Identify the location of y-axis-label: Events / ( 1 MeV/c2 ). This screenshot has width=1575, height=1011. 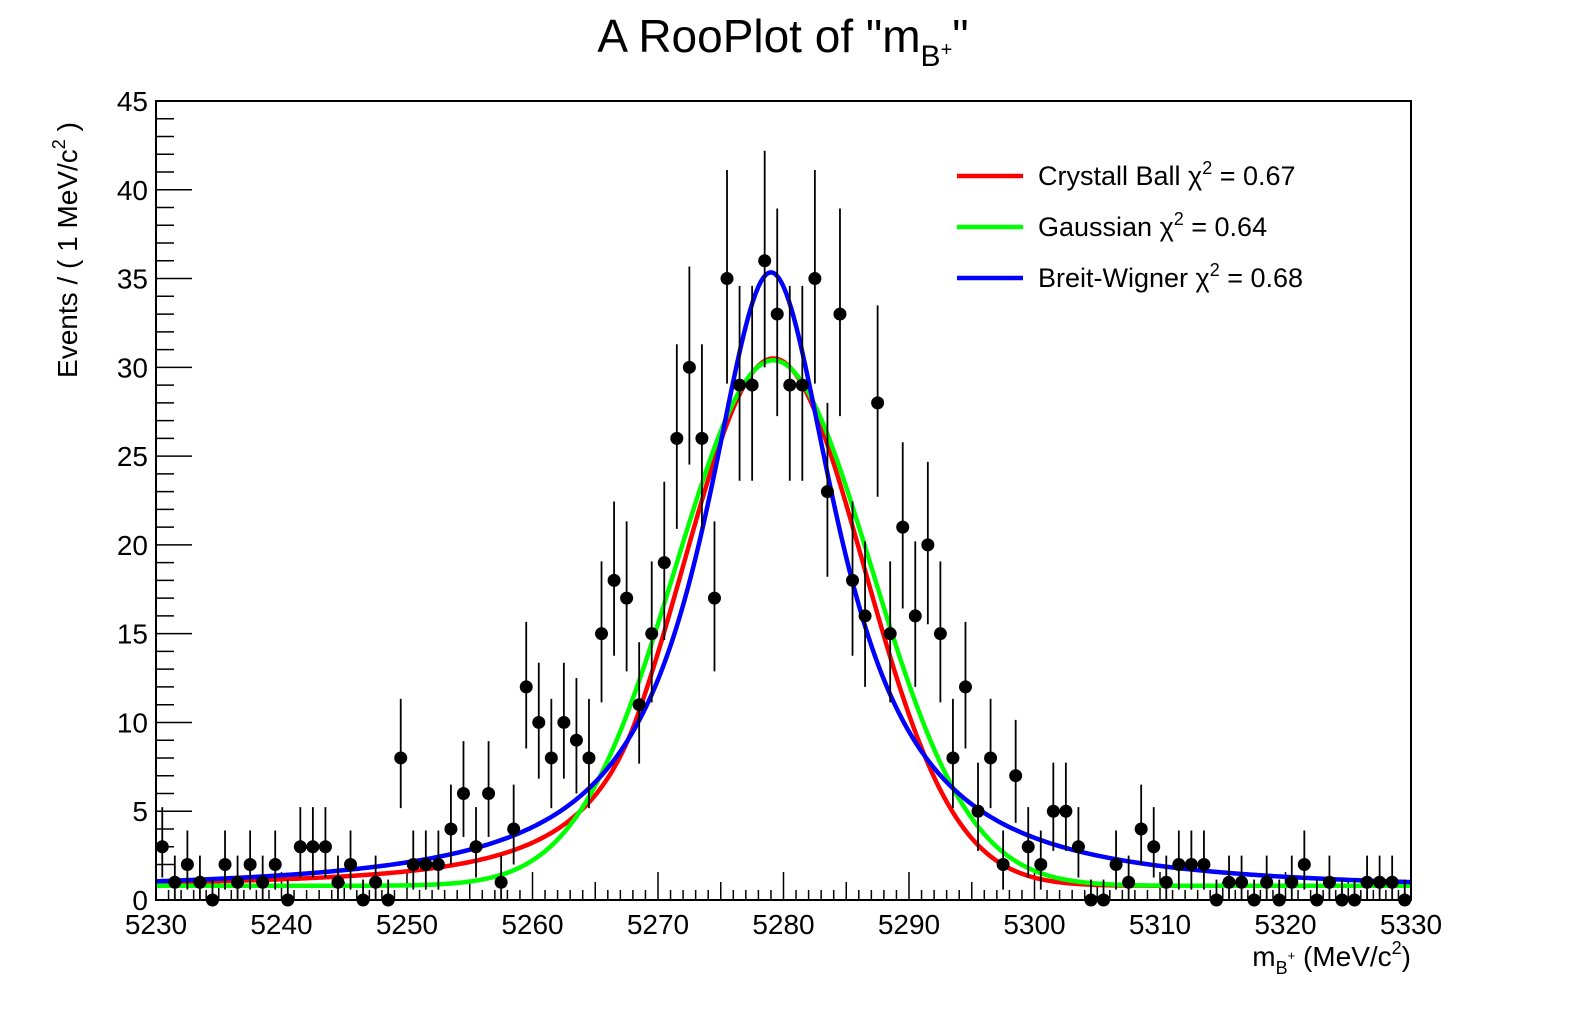
(66, 250).